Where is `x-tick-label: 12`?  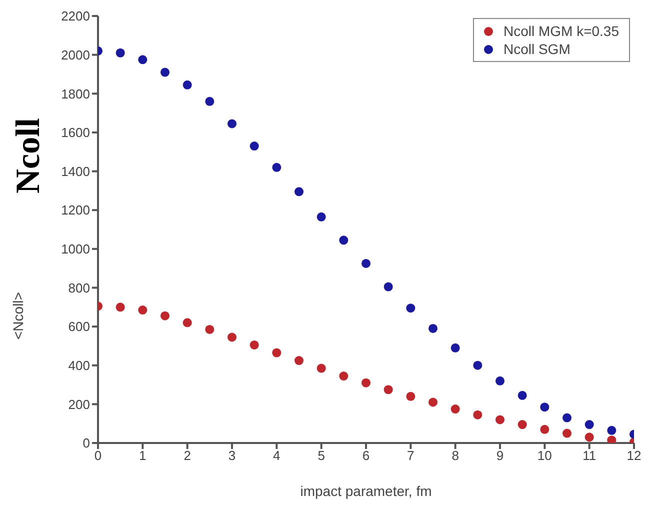
x-tick-label: 12 is located at coordinates (634, 456).